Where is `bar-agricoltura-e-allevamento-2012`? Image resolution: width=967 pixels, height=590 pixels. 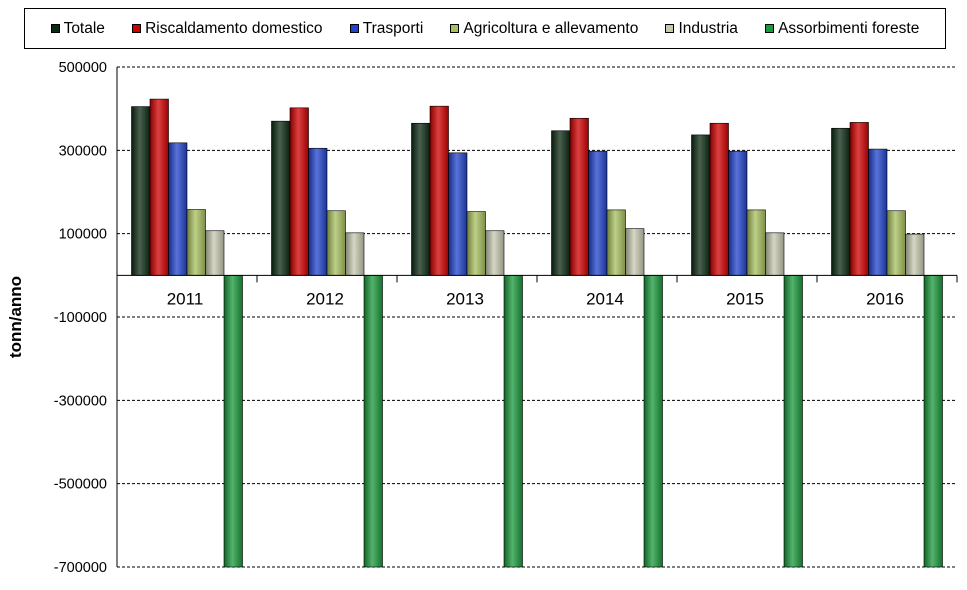 bar-agricoltura-e-allevamento-2012 is located at coordinates (336, 243).